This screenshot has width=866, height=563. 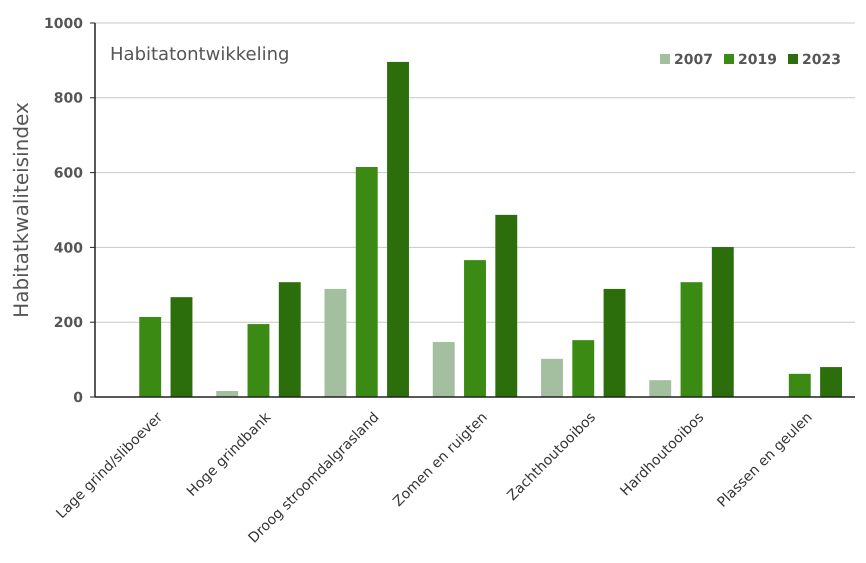 What do you see at coordinates (69, 323) in the screenshot?
I see `y-tick-label: 200` at bounding box center [69, 323].